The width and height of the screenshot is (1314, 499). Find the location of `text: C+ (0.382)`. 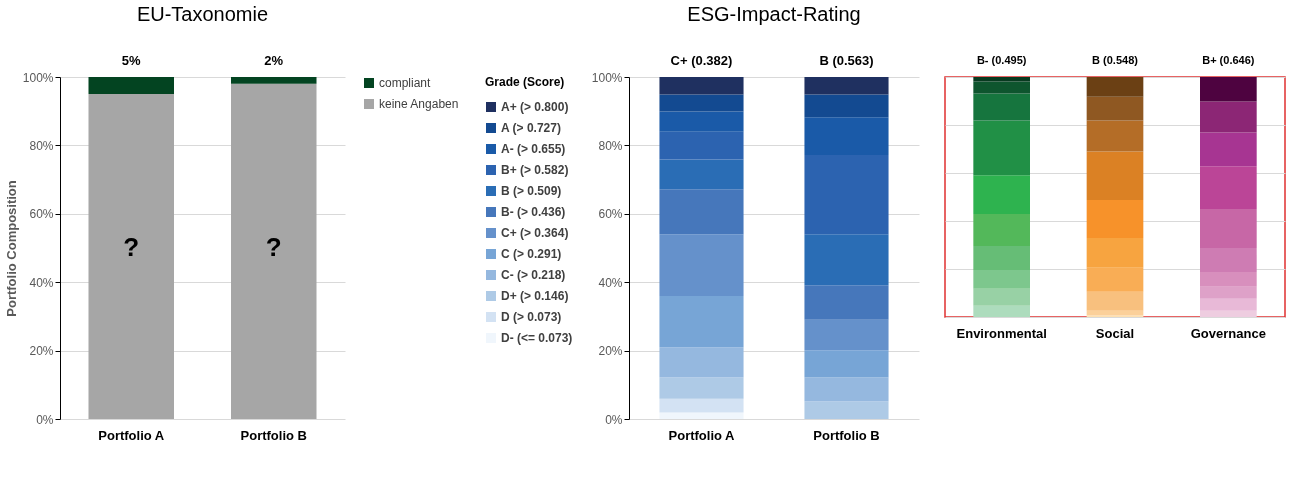

text: C+ (0.382) is located at coordinates (701, 60).